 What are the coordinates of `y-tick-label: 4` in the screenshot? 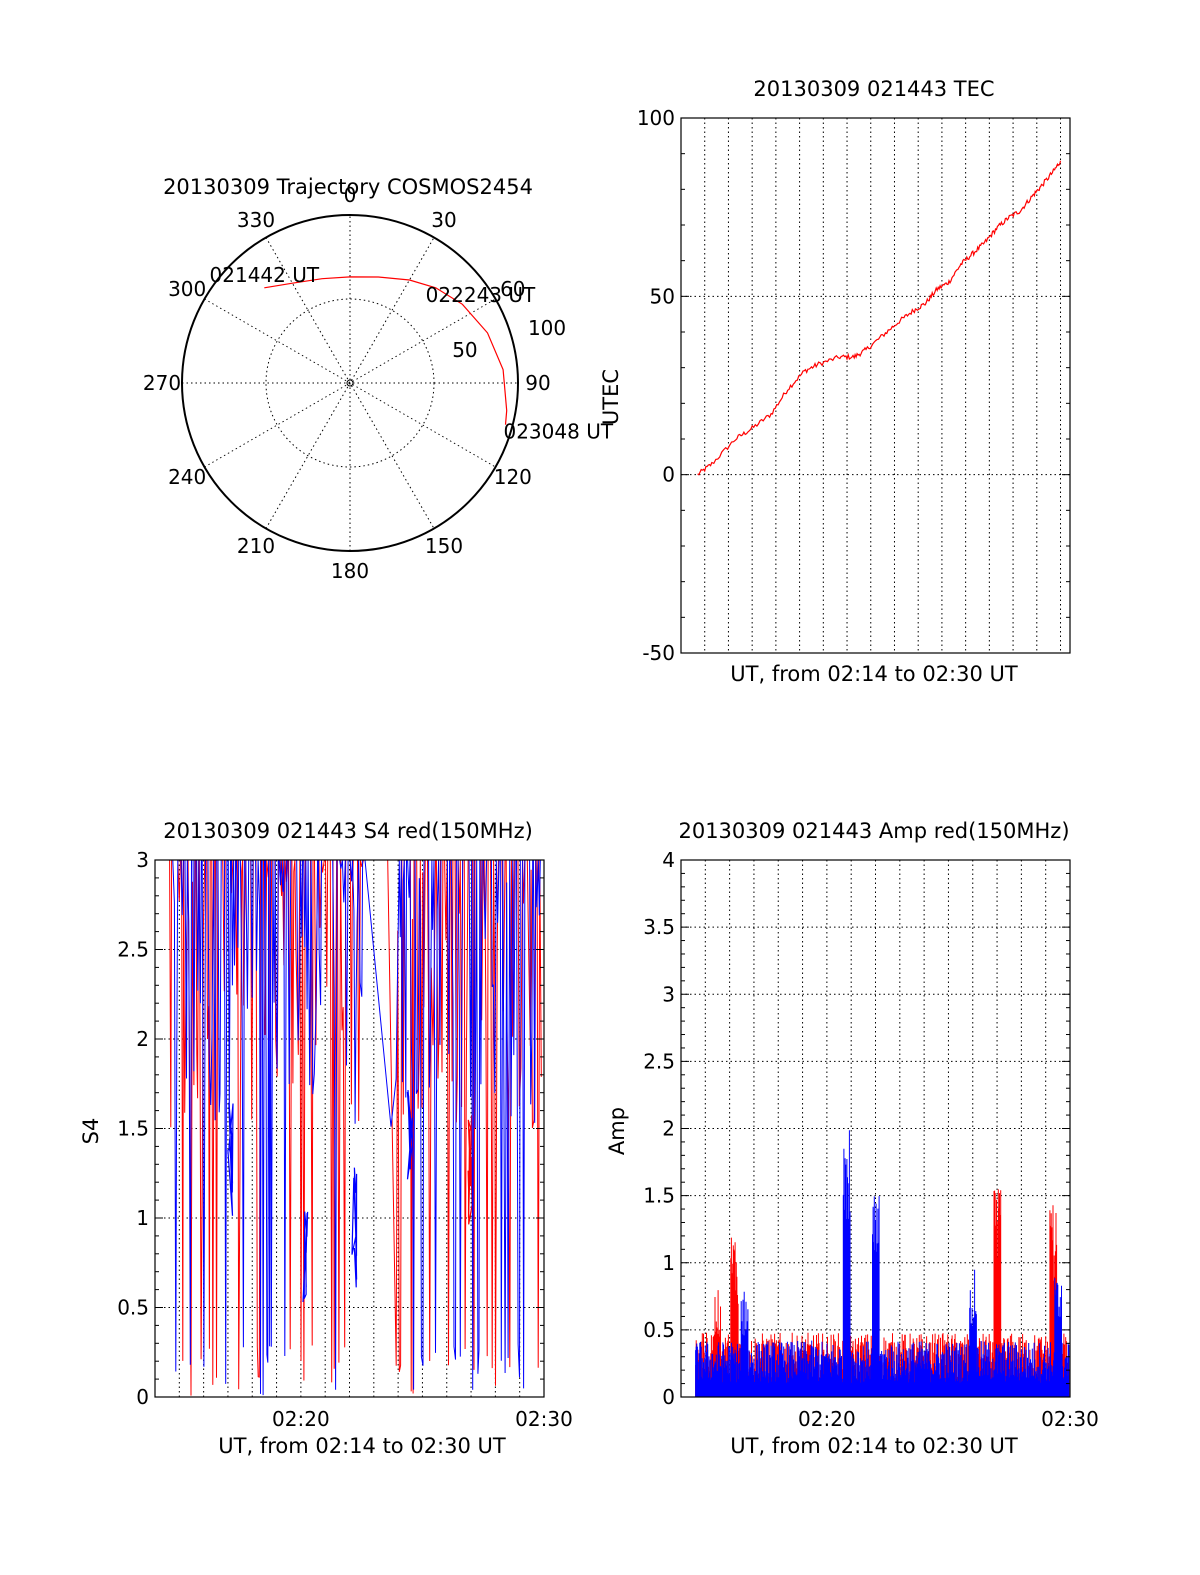 It's located at (668, 860).